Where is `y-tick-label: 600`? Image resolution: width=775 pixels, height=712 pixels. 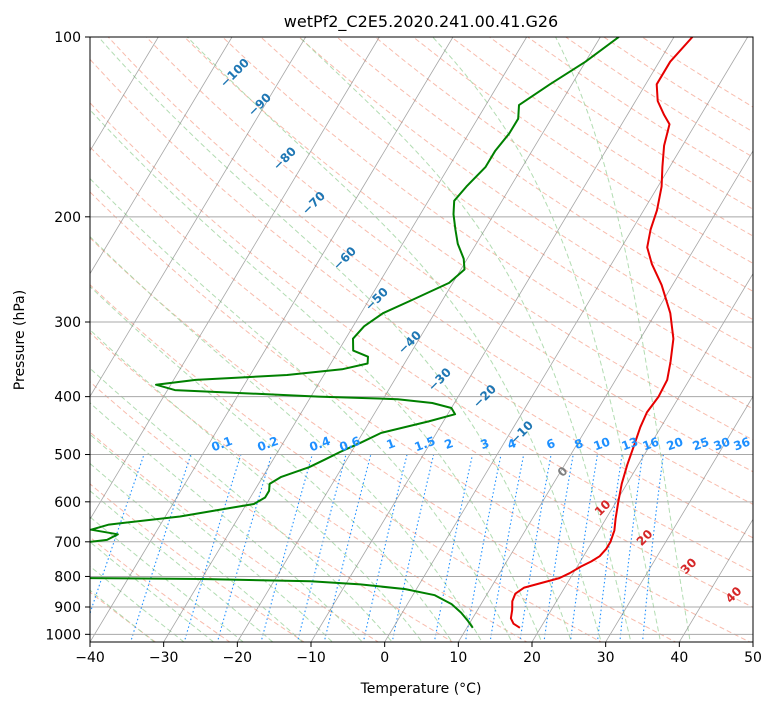
y-tick-label: 600 is located at coordinates (67, 503).